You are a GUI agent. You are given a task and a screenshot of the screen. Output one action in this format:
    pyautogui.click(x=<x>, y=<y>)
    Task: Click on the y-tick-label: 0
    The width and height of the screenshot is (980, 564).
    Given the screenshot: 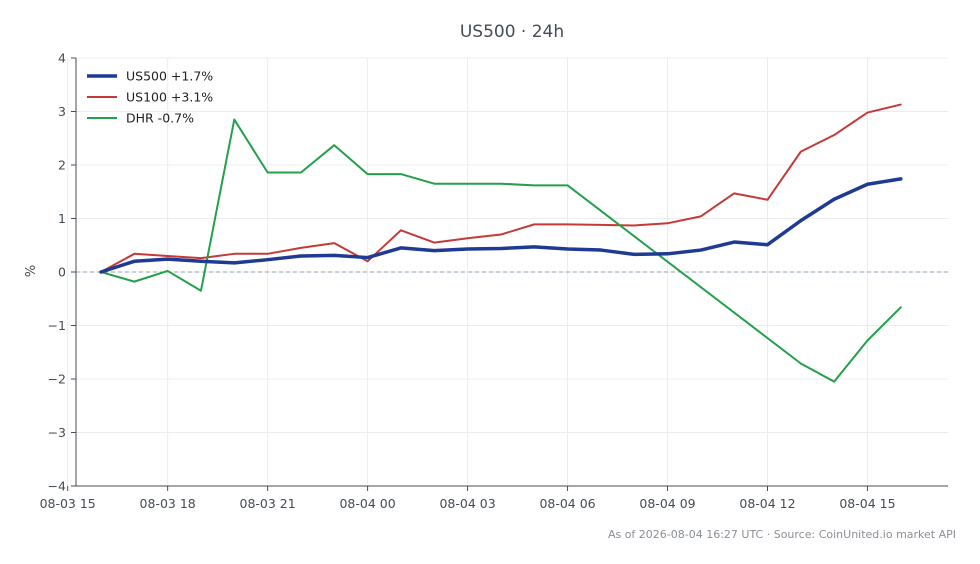 What is the action you would take?
    pyautogui.click(x=62, y=272)
    